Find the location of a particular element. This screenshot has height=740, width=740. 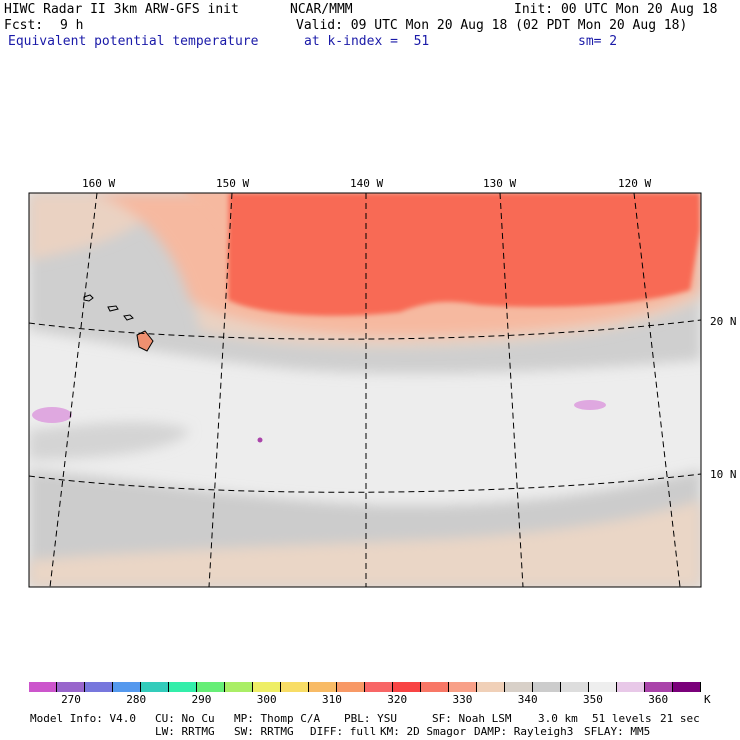

surface-scheme: SF: Noah LSM is located at coordinates (472, 718).